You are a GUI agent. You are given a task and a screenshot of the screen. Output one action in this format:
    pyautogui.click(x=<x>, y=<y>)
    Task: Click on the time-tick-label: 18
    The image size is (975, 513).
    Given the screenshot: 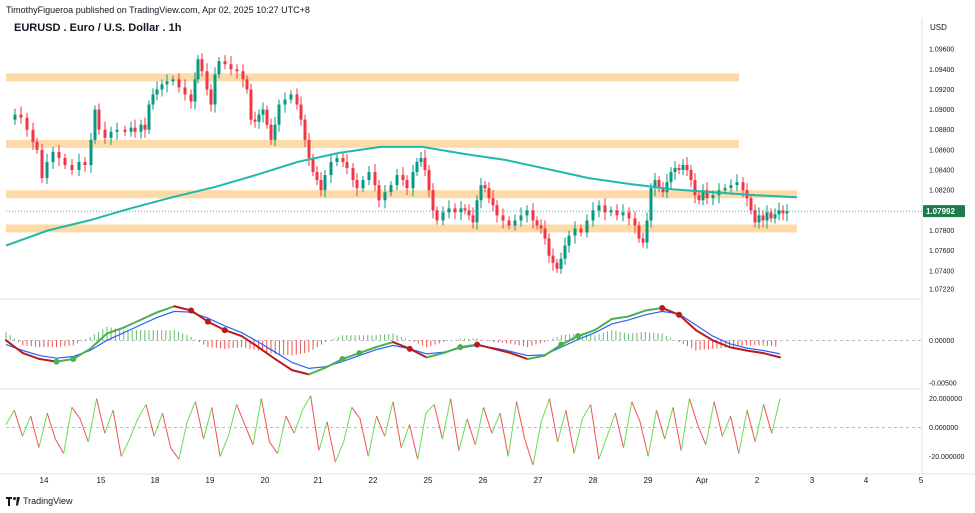 What is the action you would take?
    pyautogui.click(x=155, y=480)
    